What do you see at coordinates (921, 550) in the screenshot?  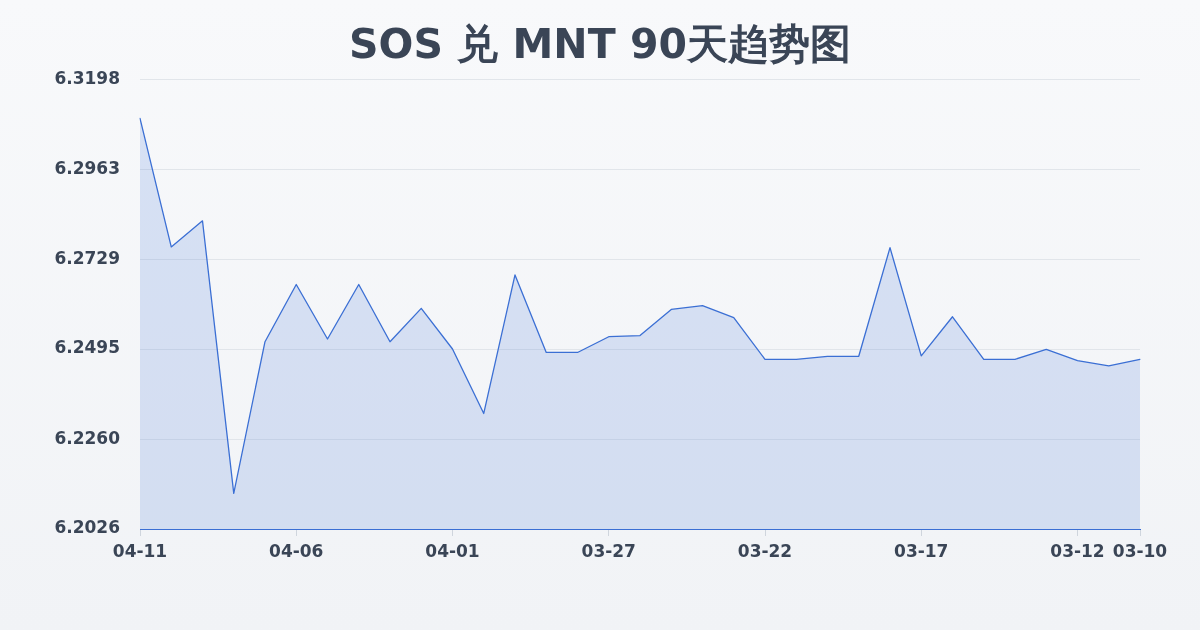 I see `x-tick-label: 03-17` at bounding box center [921, 550].